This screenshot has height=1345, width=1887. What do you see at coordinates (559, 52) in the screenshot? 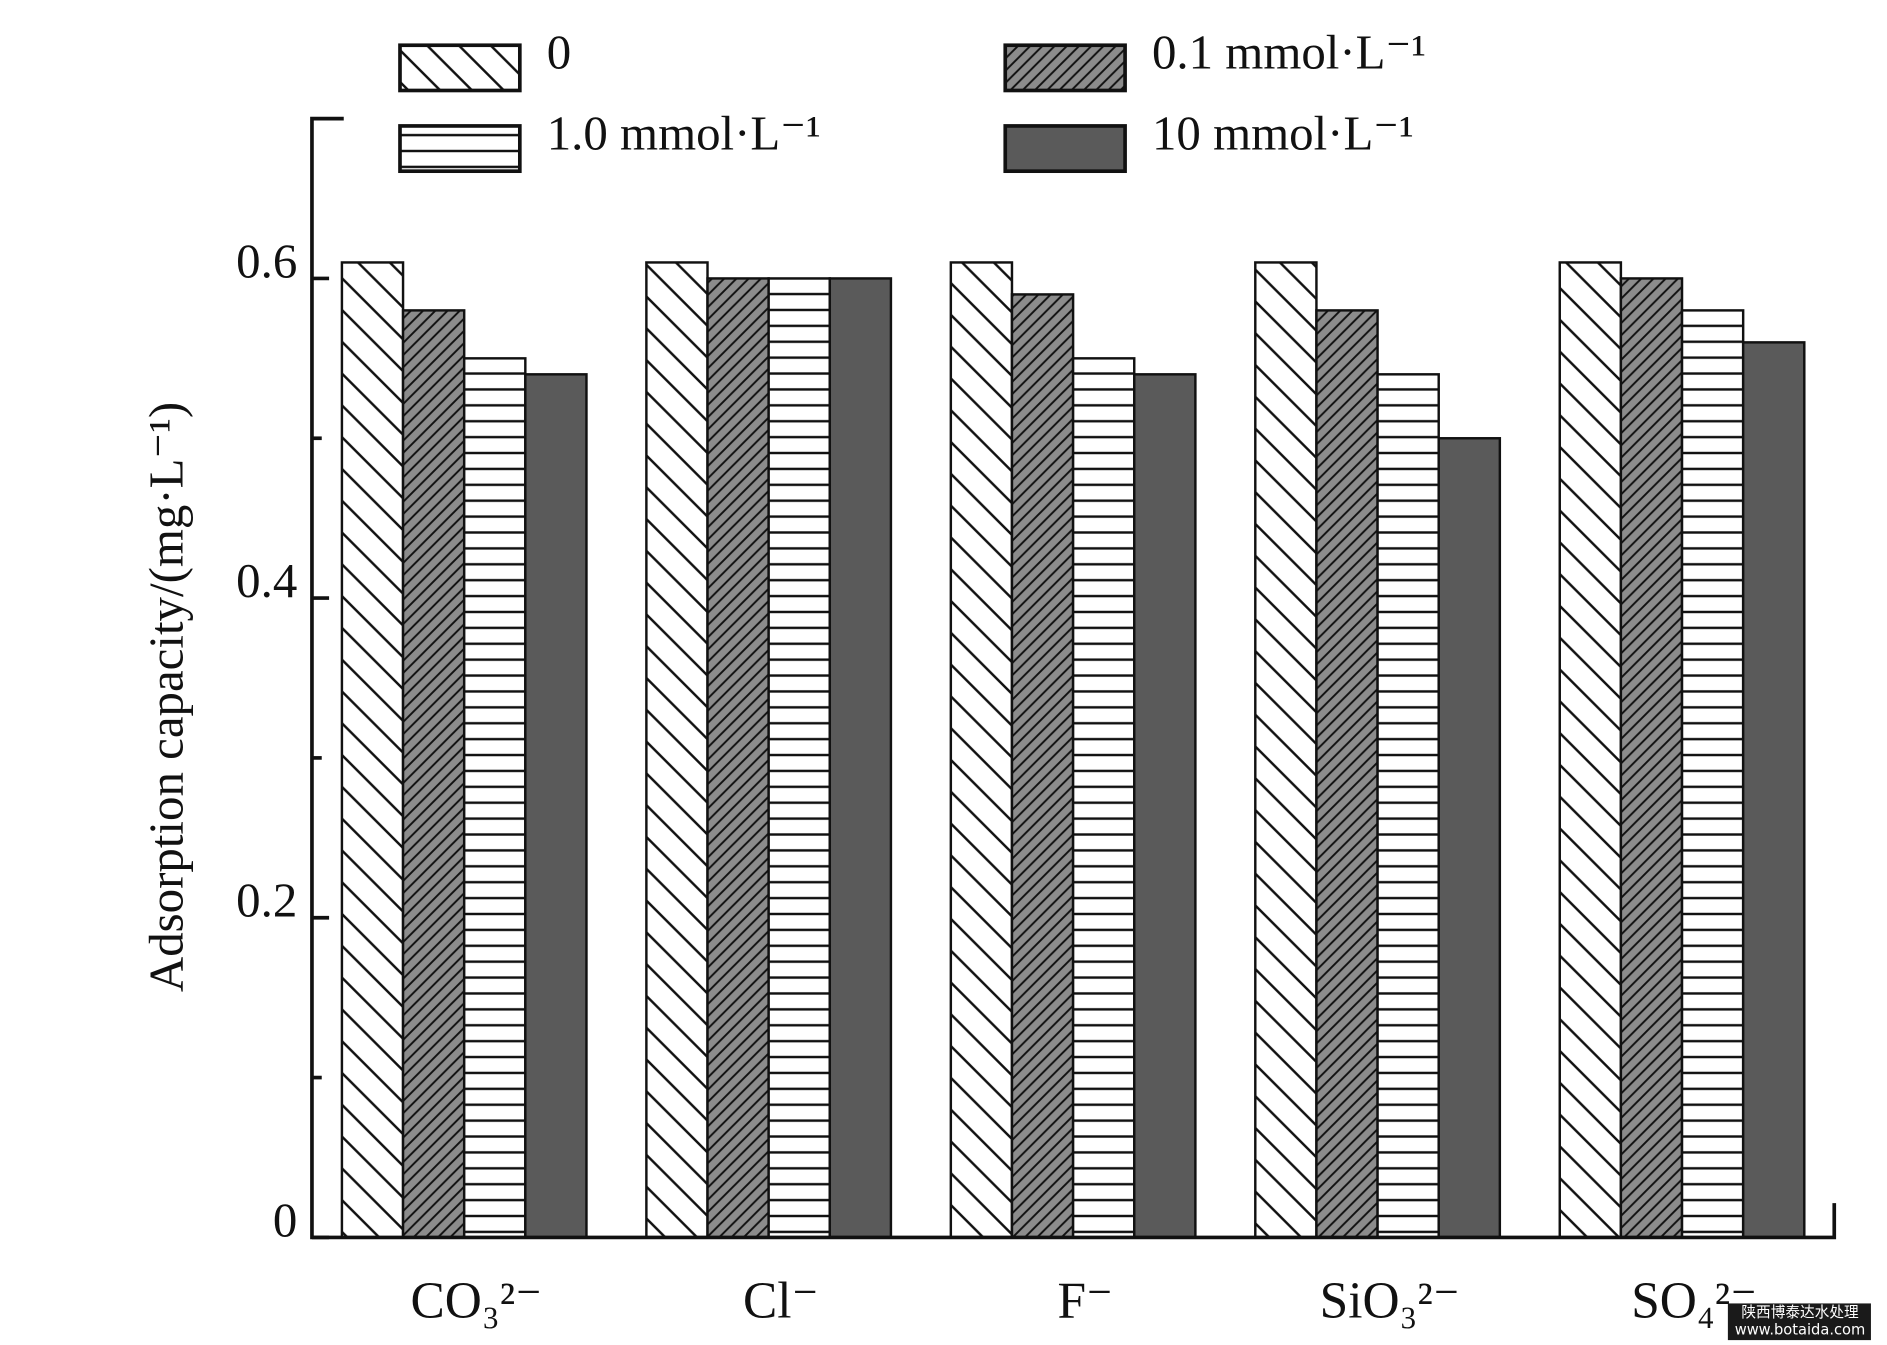
I see `legend-label: 0` at bounding box center [559, 52].